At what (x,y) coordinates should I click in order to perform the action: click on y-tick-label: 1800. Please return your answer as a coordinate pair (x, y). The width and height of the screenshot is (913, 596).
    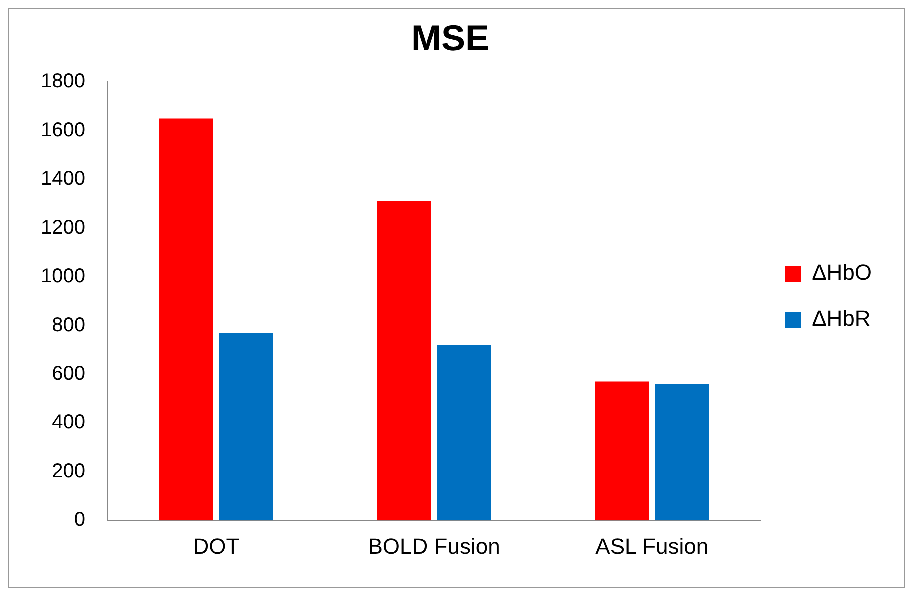
    Looking at the image, I should click on (63, 81).